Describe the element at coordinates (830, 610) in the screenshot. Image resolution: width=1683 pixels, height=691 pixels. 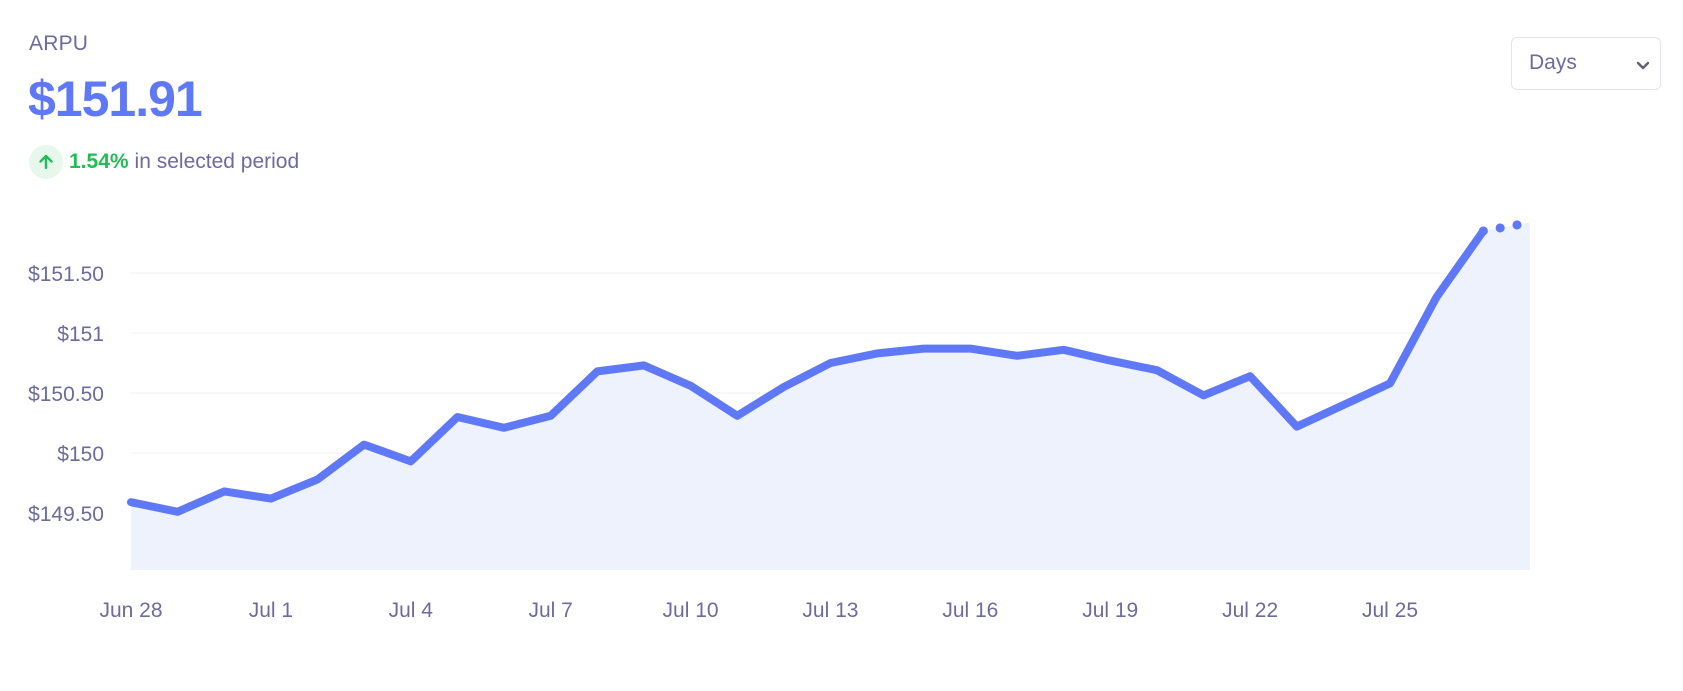
I see `x-tick-label: Jul 13` at that location.